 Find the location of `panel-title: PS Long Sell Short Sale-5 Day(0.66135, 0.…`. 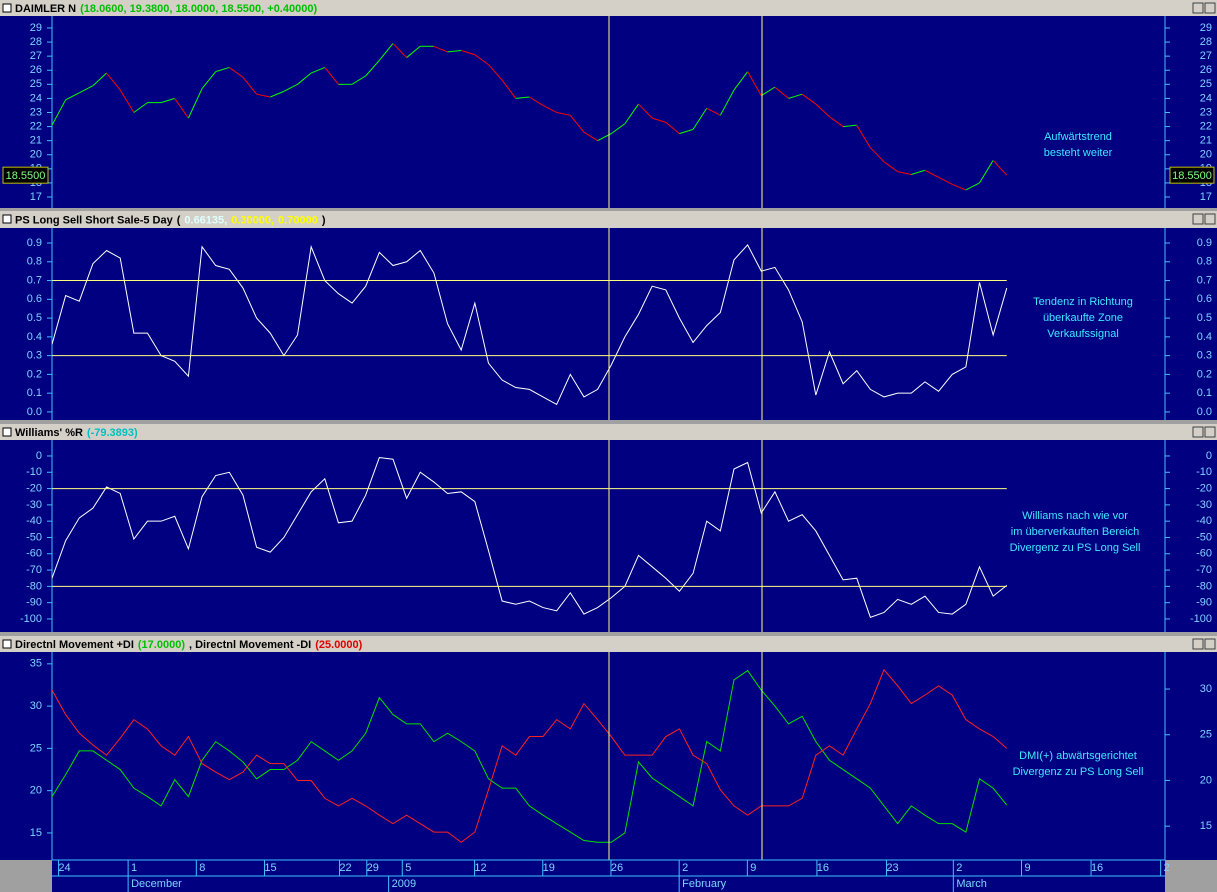

panel-title: PS Long Sell Short Sale-5 Day(0.66135, 0.… is located at coordinates (170, 220).